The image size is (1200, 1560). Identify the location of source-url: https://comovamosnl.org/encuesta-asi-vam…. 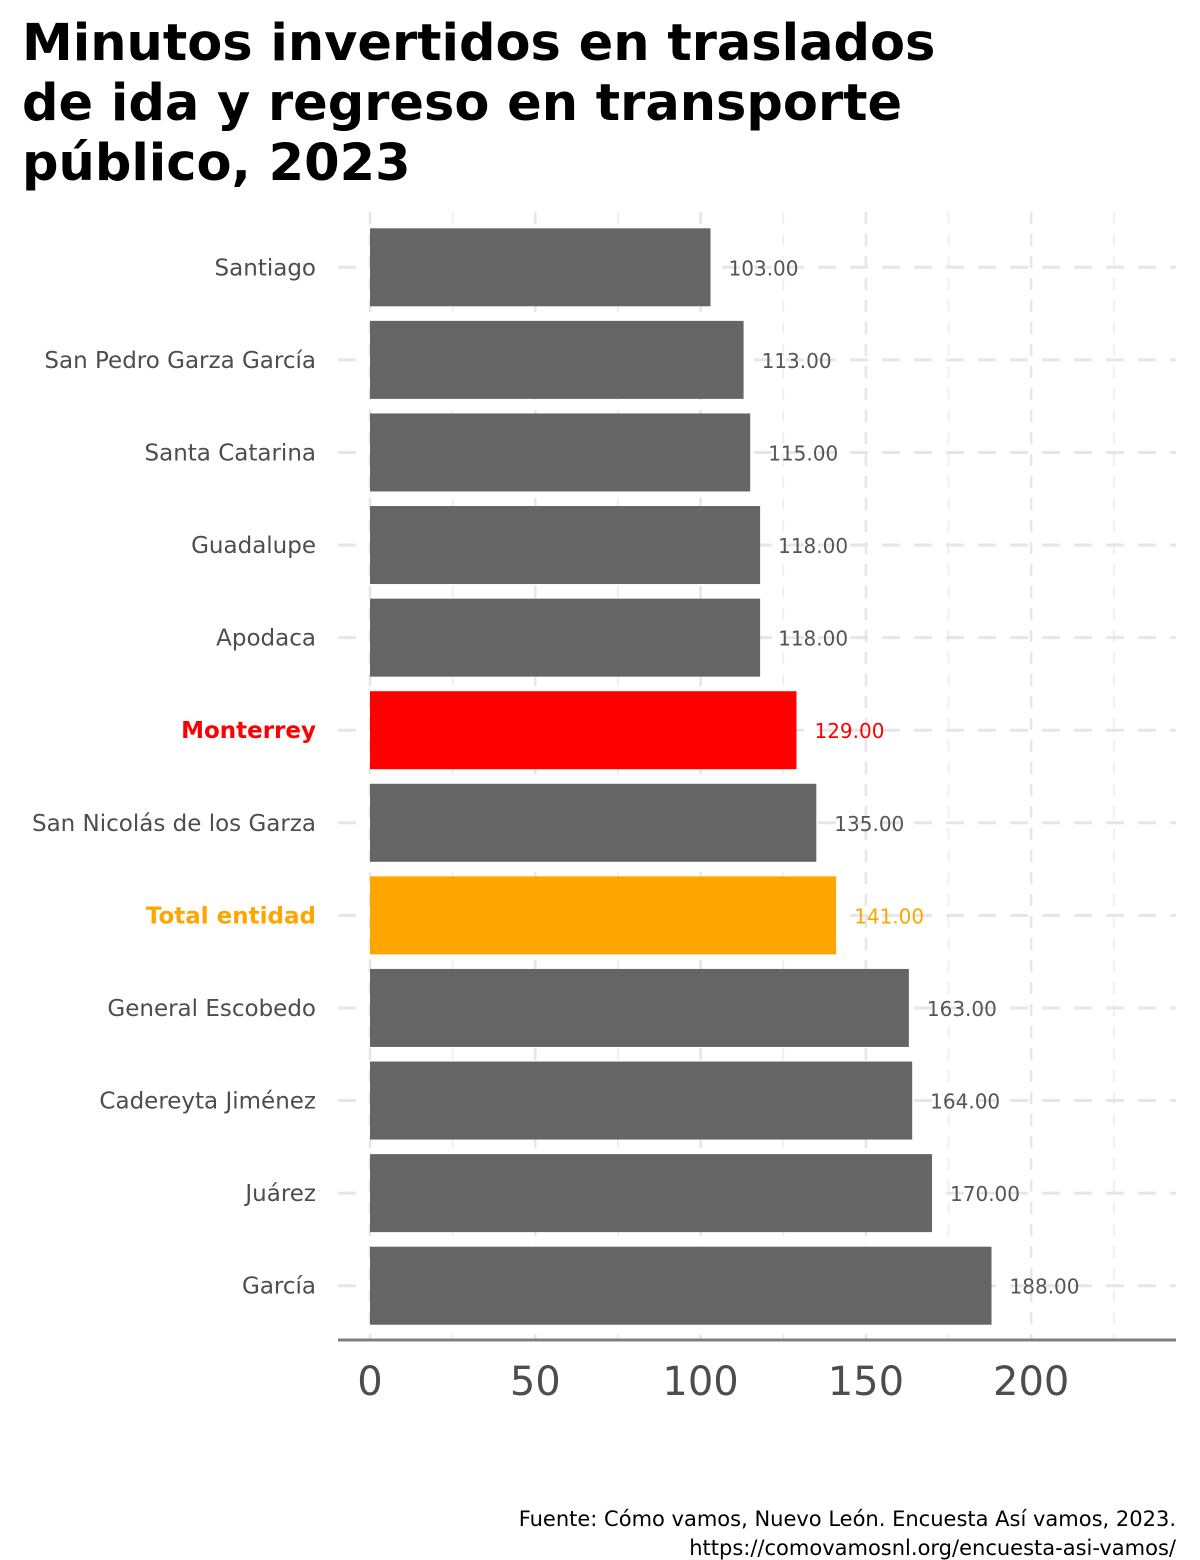
(932, 1548).